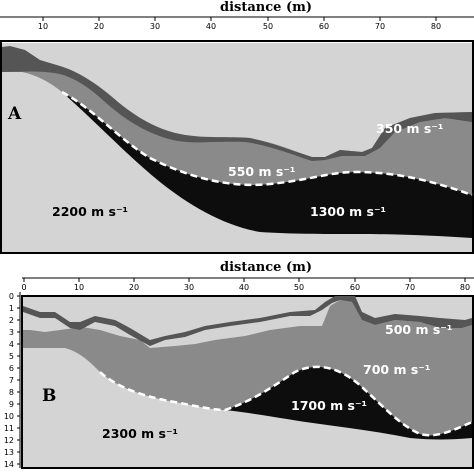 This screenshot has width=474, height=474. I want to click on panel-a-x-tick-label: 50, so click(268, 26).